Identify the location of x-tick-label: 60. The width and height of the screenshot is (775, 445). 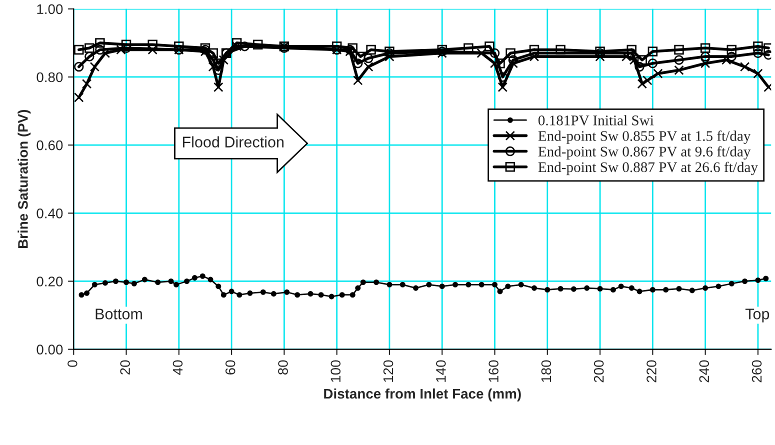
(230, 367).